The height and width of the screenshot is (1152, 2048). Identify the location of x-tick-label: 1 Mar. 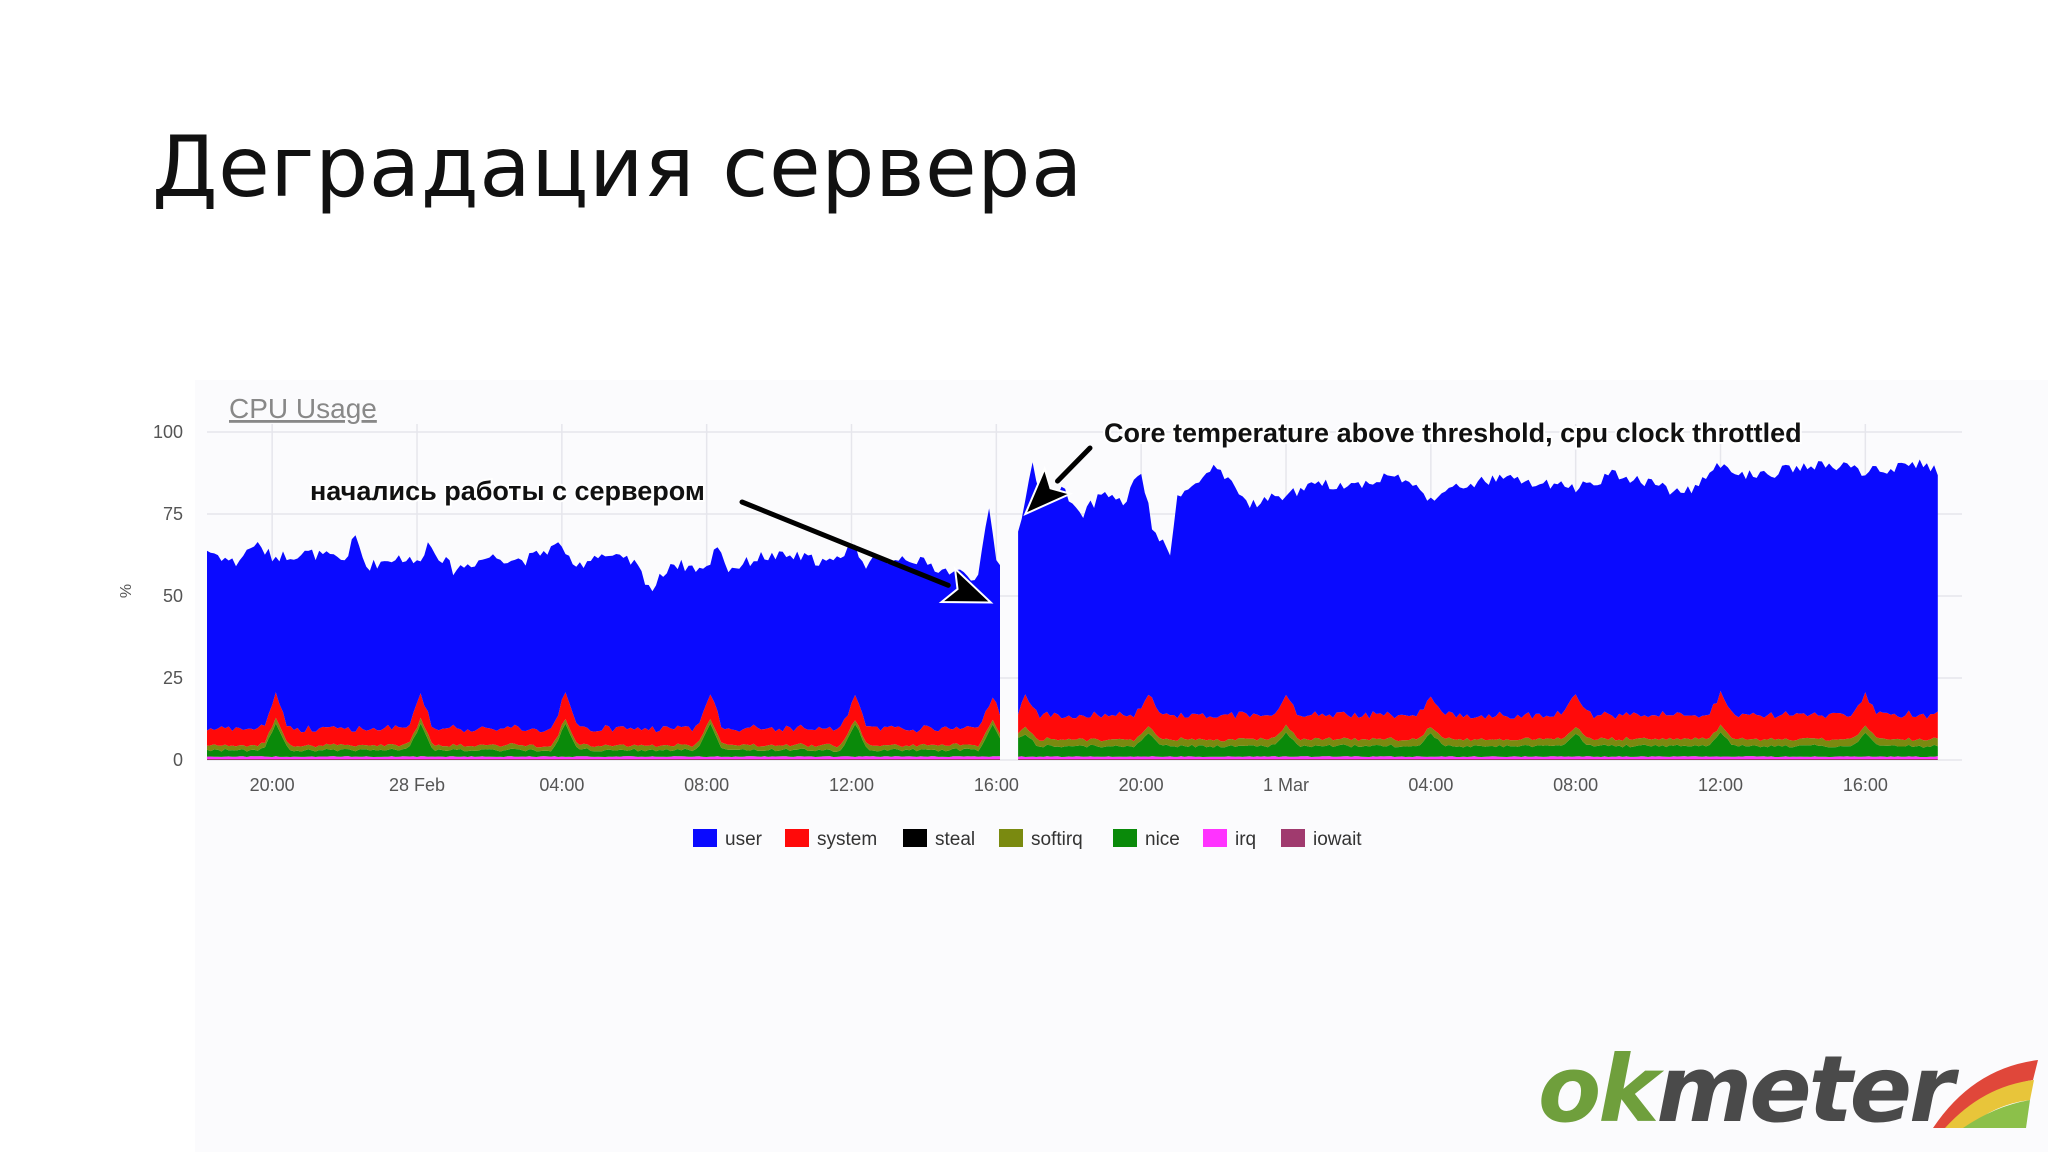
(1286, 785).